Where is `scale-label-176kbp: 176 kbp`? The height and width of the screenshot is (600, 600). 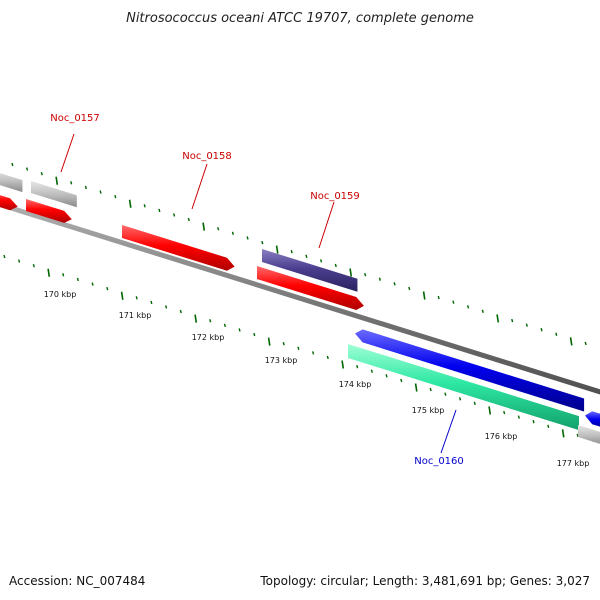
scale-label-176kbp: 176 kbp is located at coordinates (501, 436).